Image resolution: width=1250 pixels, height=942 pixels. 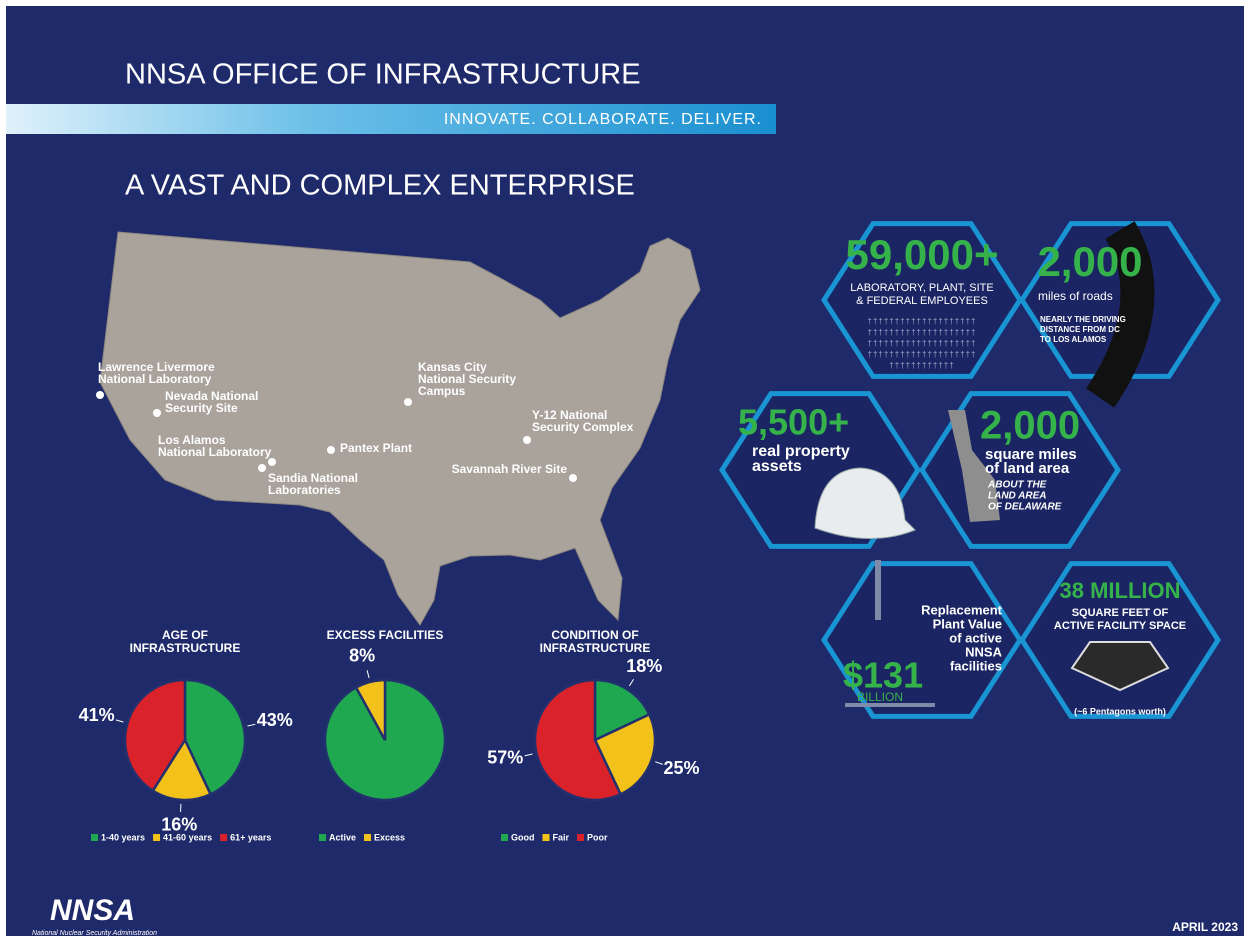 What do you see at coordinates (211, 396) in the screenshot?
I see `site-label: Nevada National` at bounding box center [211, 396].